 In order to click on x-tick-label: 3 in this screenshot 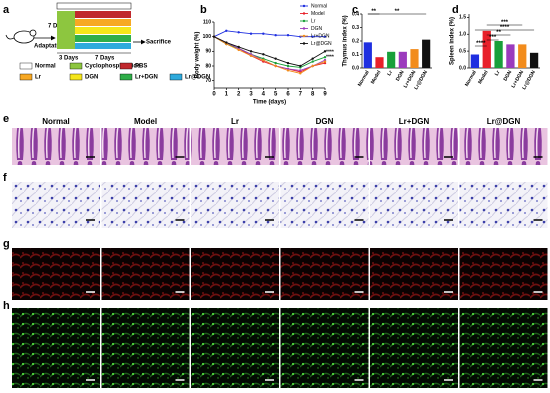, I will do `click(251, 95)`.